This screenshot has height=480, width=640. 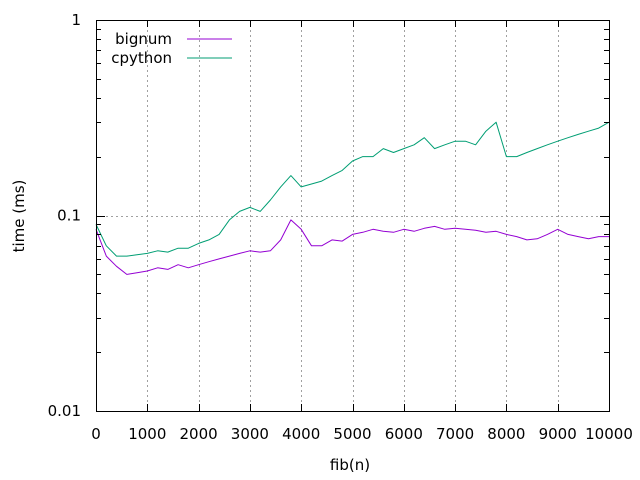 What do you see at coordinates (69, 216) in the screenshot?
I see `y-tick-label: 0.1` at bounding box center [69, 216].